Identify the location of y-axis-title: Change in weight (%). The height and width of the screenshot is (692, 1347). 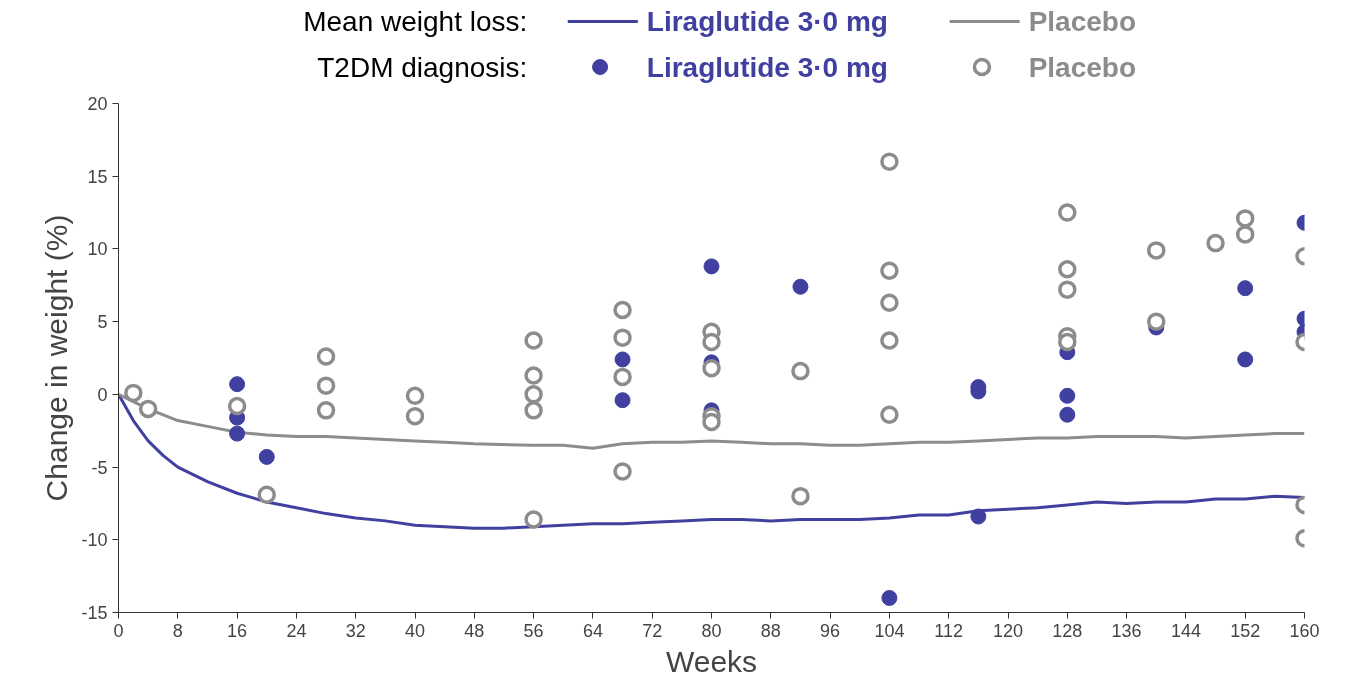
(57, 358).